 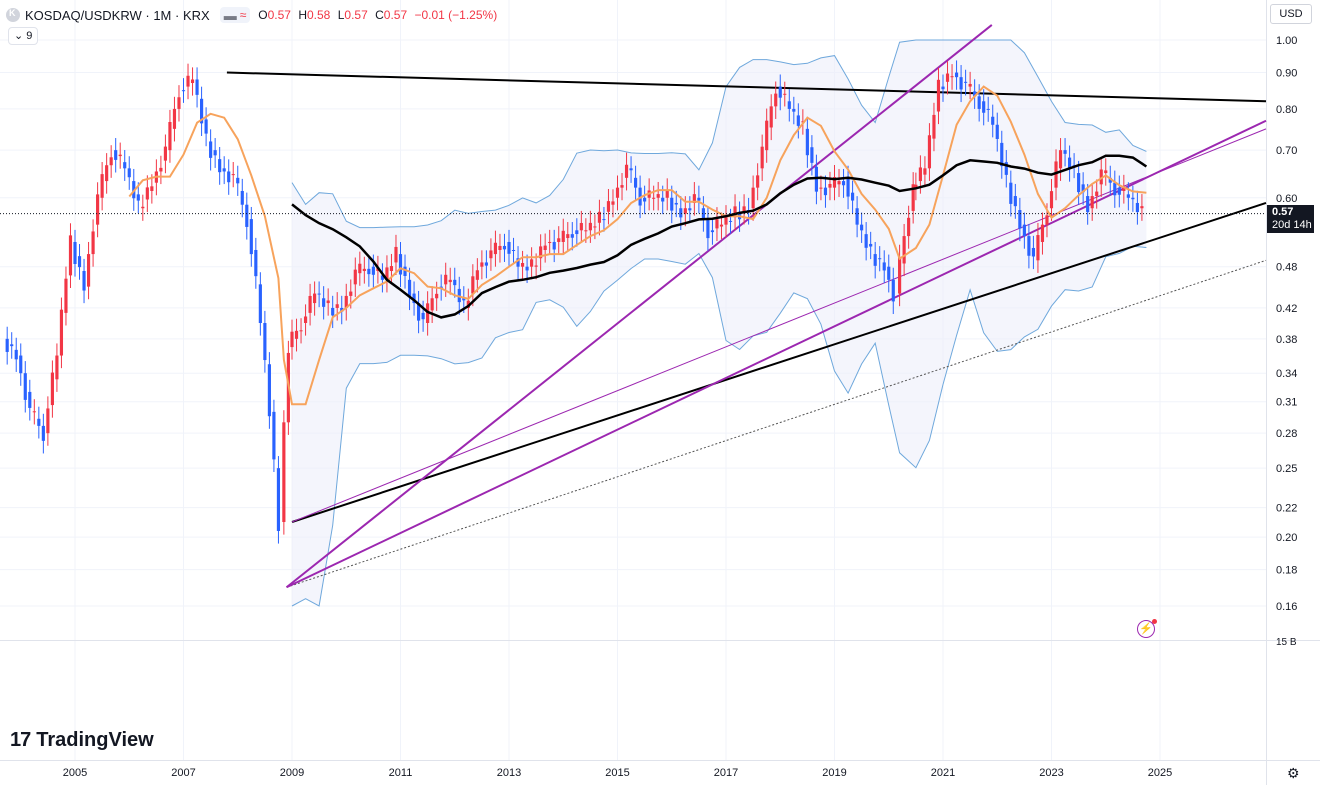 What do you see at coordinates (1286, 41) in the screenshot?
I see `y-tick-label: 1.00` at bounding box center [1286, 41].